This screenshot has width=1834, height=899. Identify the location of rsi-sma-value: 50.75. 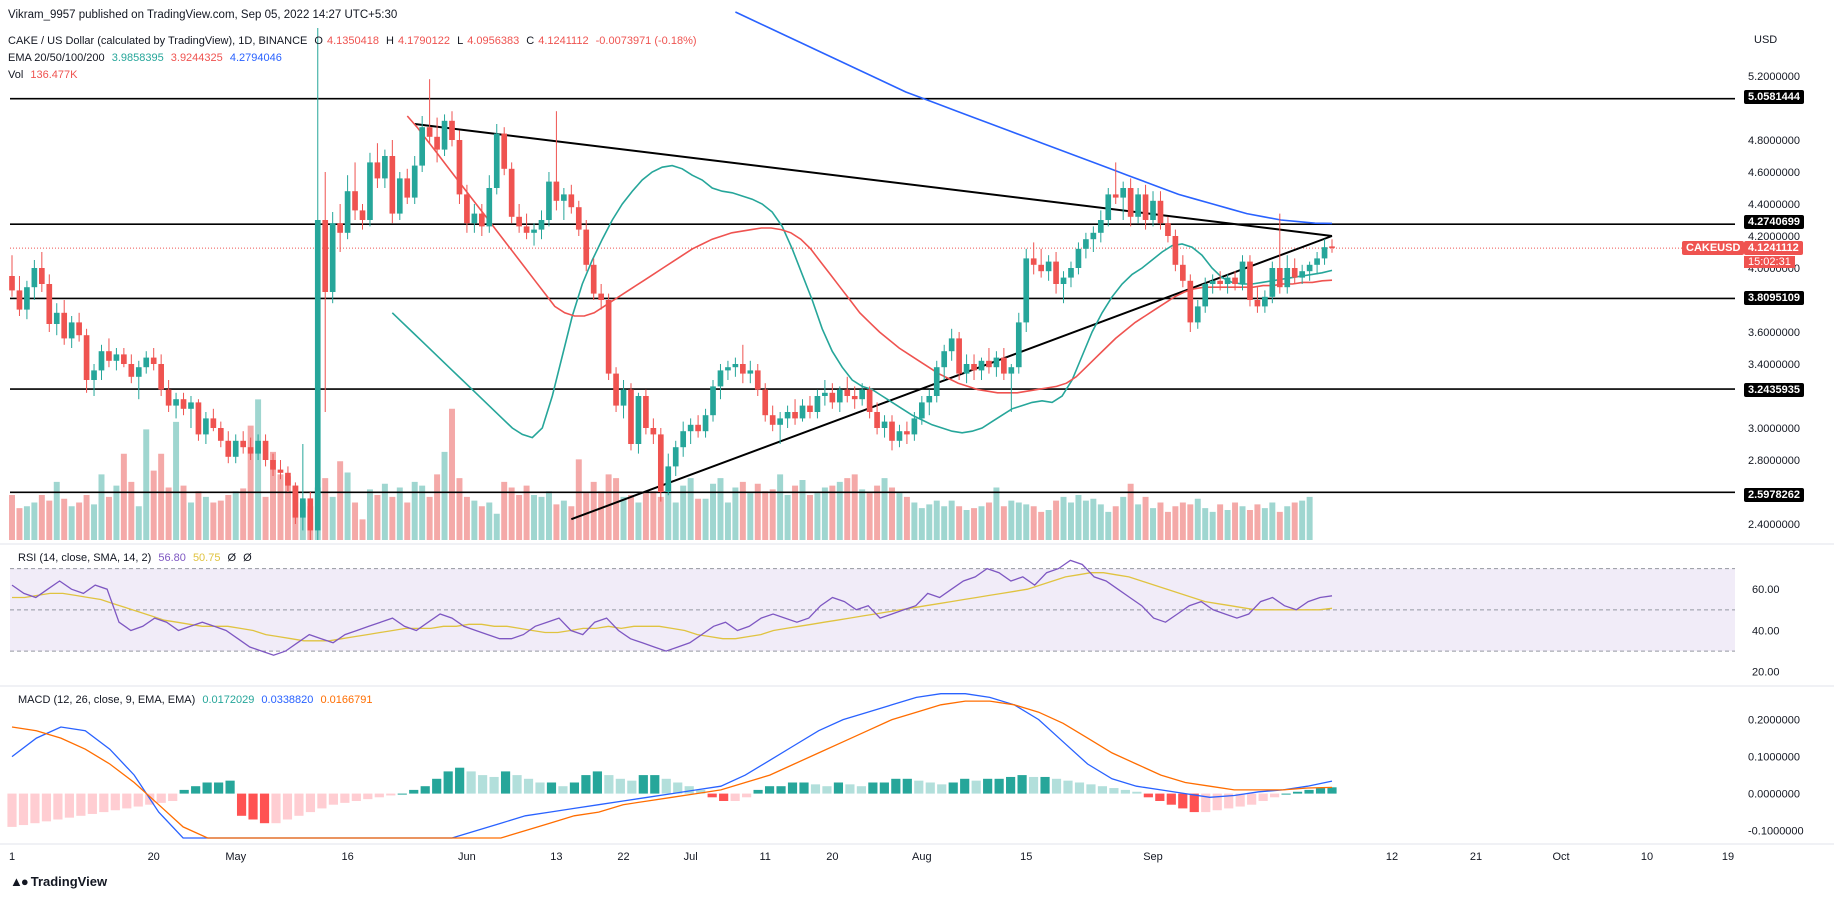
(206, 558).